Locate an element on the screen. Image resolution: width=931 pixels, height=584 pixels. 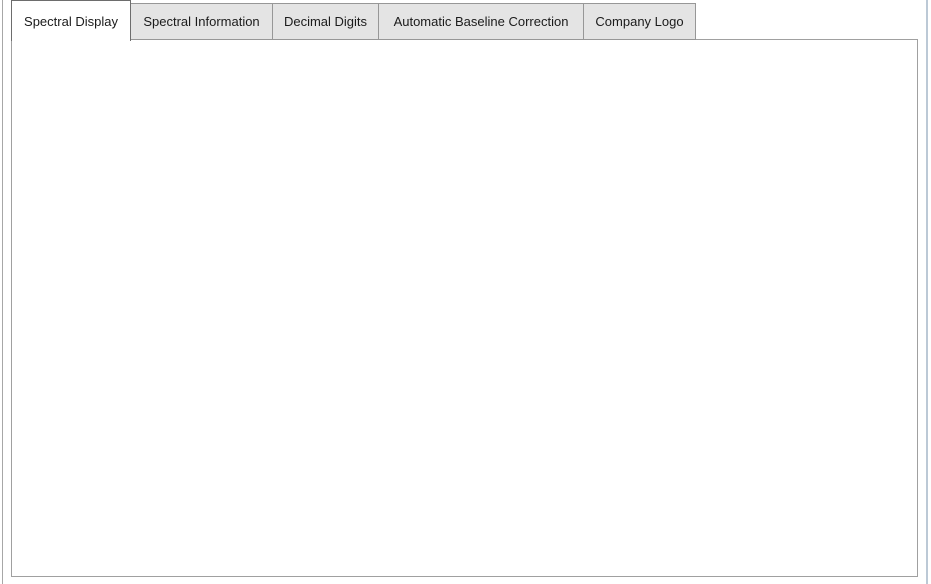
tab-label: Spectral Display is located at coordinates (71, 21).